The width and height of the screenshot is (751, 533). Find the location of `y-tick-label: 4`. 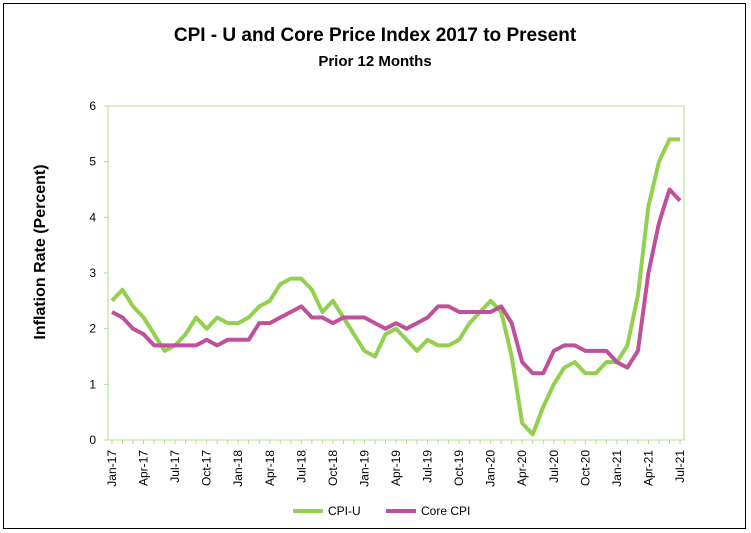

y-tick-label: 4 is located at coordinates (92, 217).